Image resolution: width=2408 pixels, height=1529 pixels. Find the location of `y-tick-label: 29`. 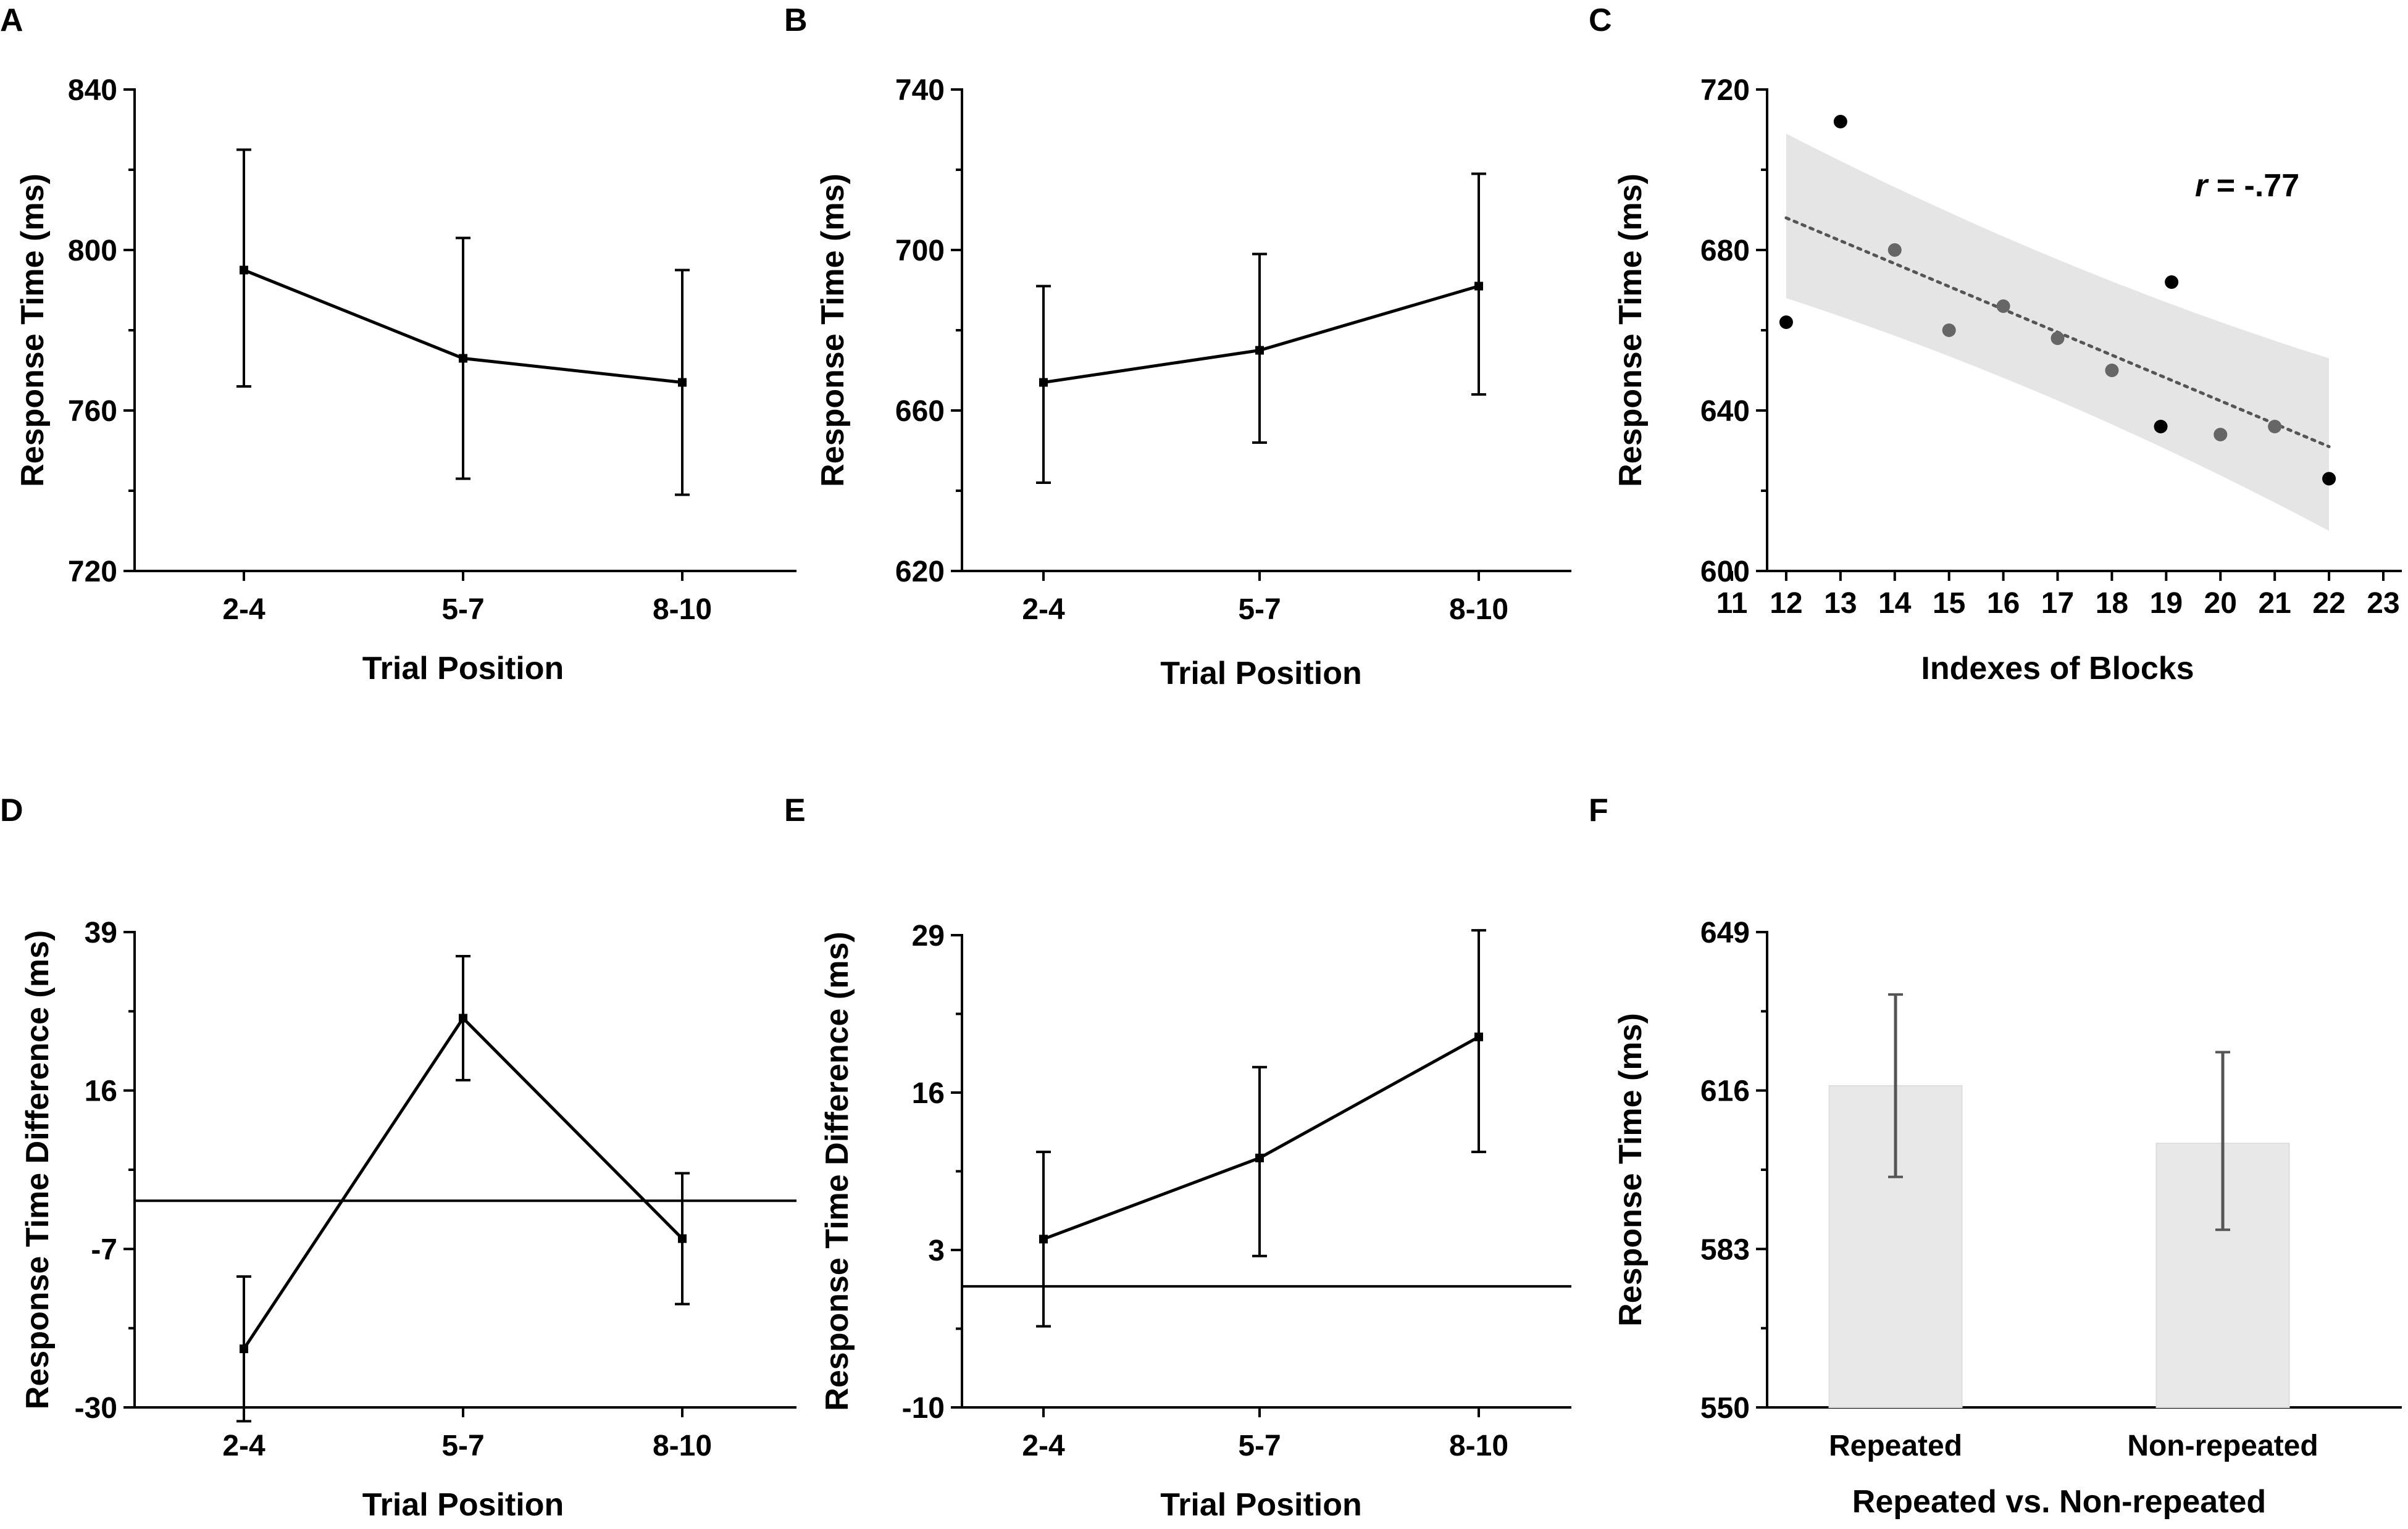

y-tick-label: 29 is located at coordinates (928, 936).